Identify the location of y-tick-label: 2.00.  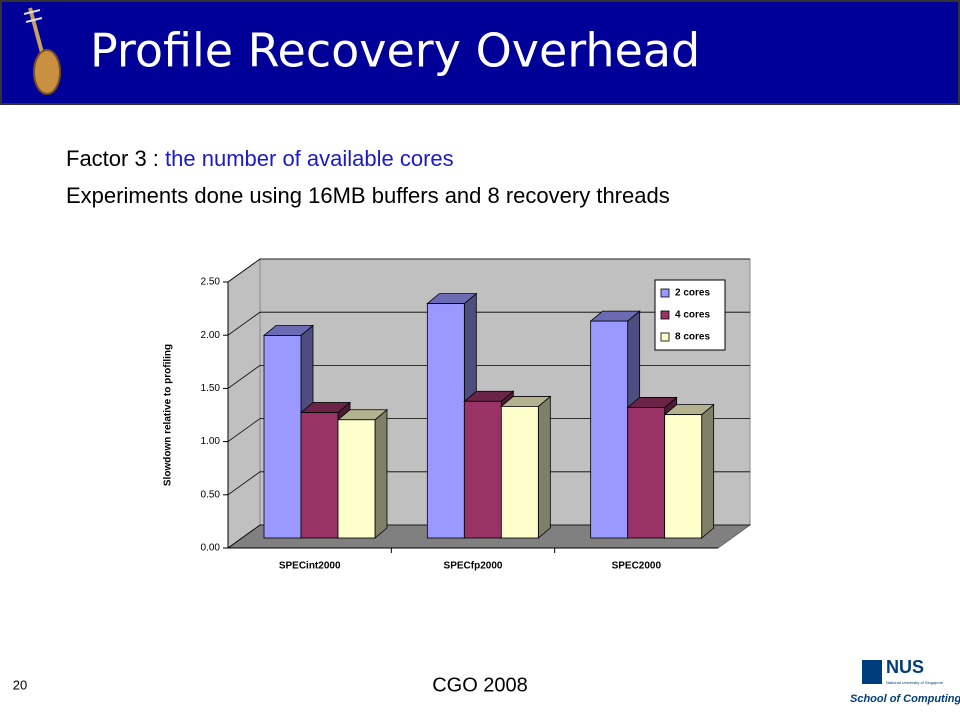
(211, 335).